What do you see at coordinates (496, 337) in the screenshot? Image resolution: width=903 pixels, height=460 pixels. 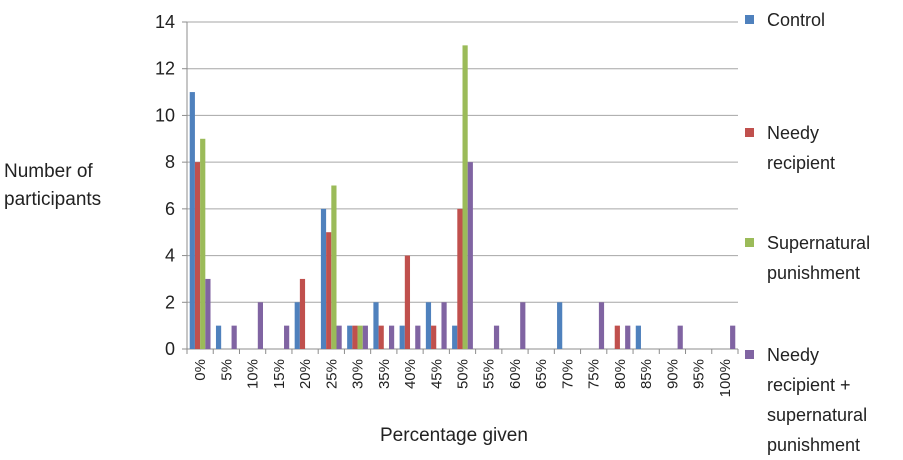 I see `bar-needy-recipient-supernatural-punishment-55pct` at bounding box center [496, 337].